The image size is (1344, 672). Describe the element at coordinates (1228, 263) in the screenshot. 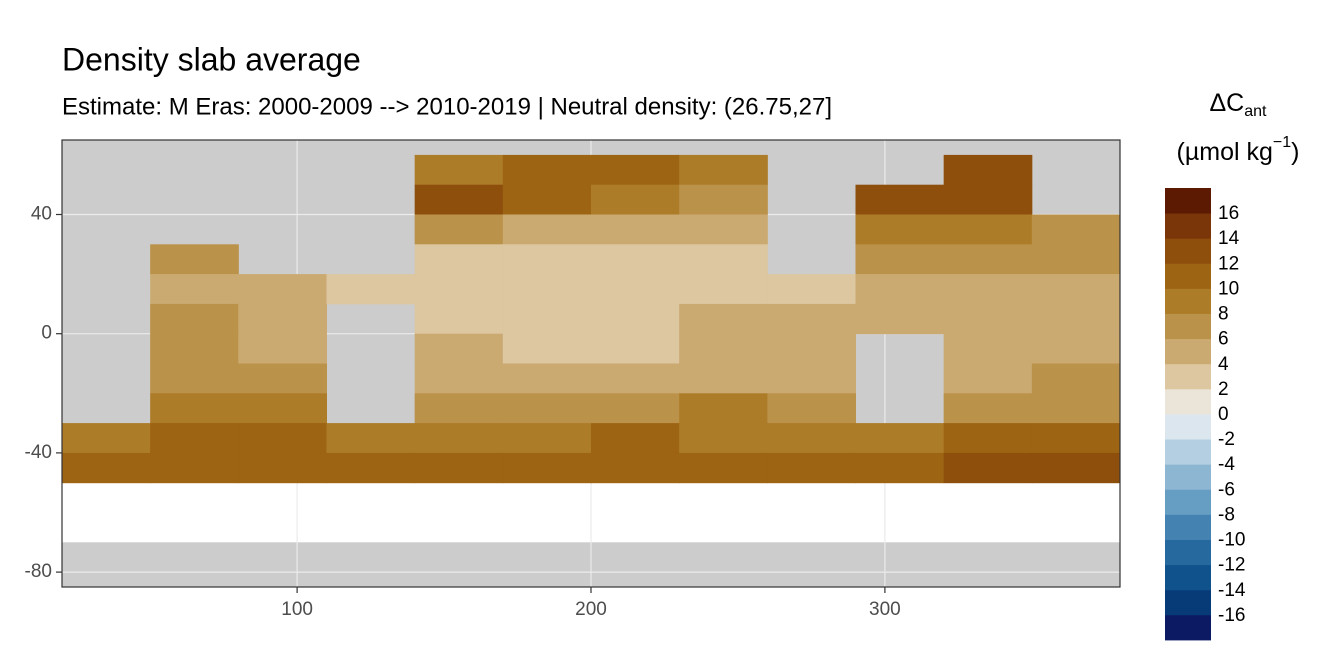

I see `legend-label: 12` at that location.